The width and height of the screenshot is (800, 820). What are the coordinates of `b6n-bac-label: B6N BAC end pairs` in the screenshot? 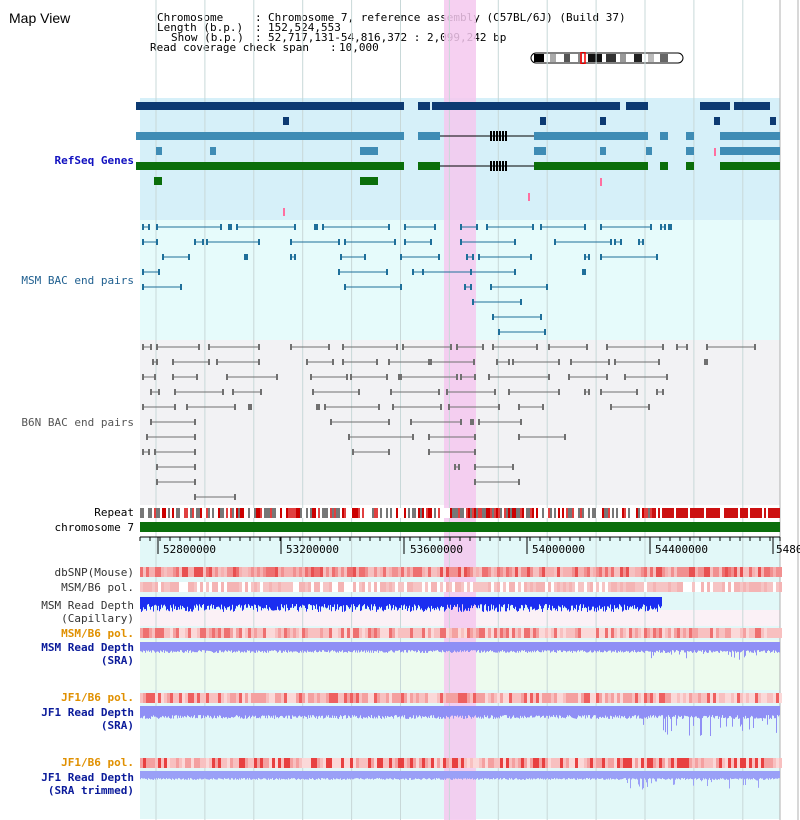 It's located at (77, 422).